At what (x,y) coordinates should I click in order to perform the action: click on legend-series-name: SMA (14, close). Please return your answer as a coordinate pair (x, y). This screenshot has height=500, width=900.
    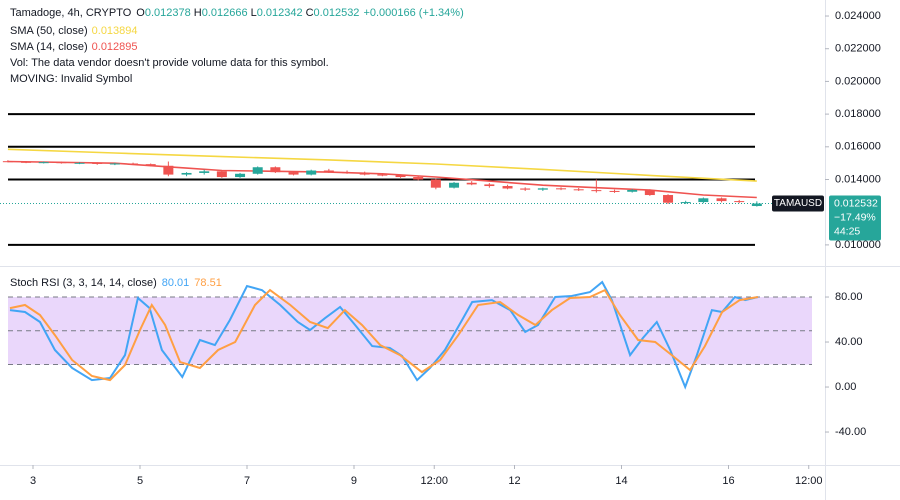
    Looking at the image, I should click on (49, 47).